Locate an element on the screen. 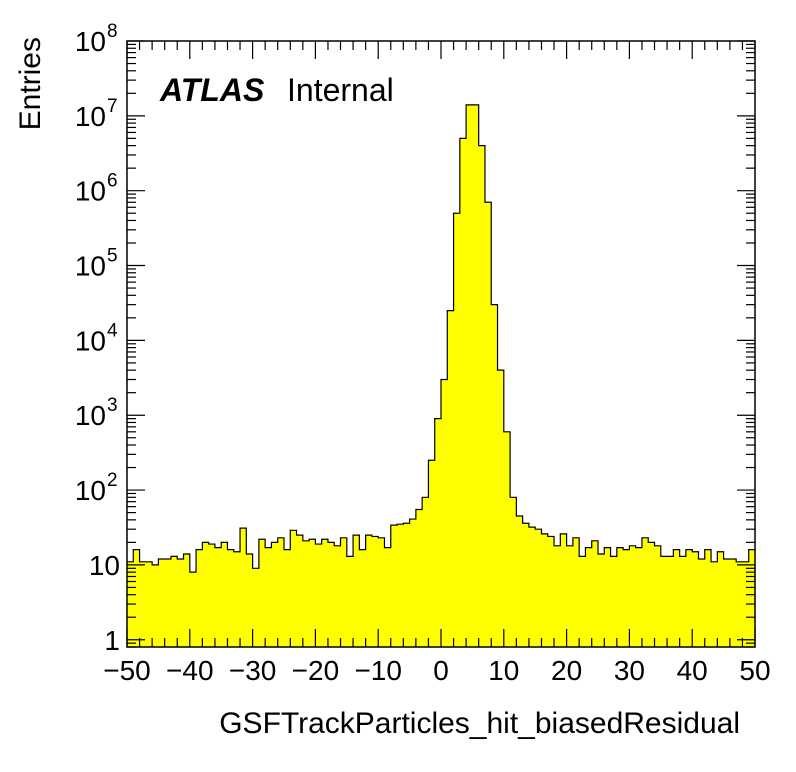  y-tick-exponent: 2 is located at coordinates (112, 480).